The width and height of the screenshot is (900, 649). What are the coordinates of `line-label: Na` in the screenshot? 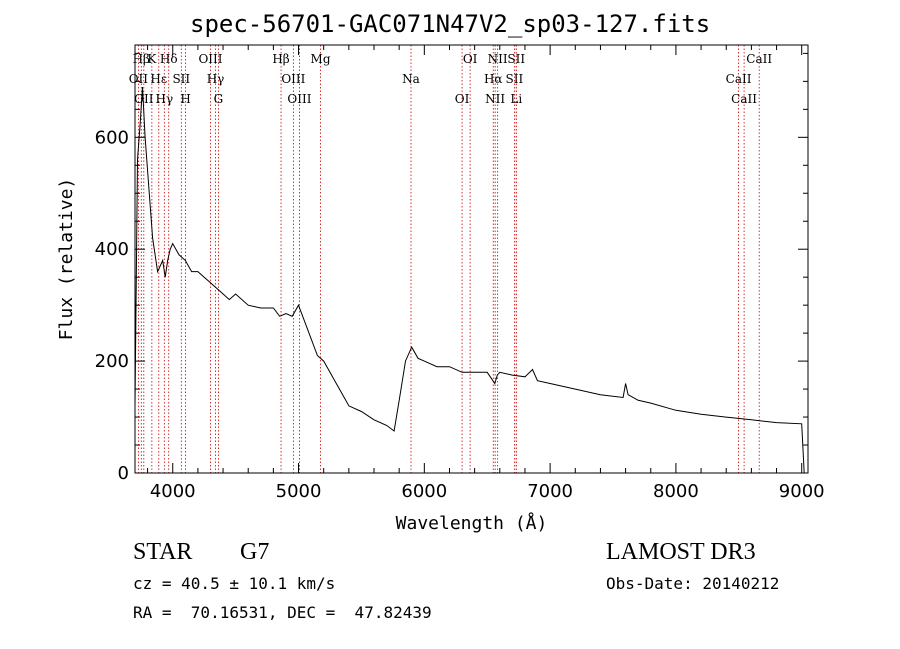 It's located at (411, 79).